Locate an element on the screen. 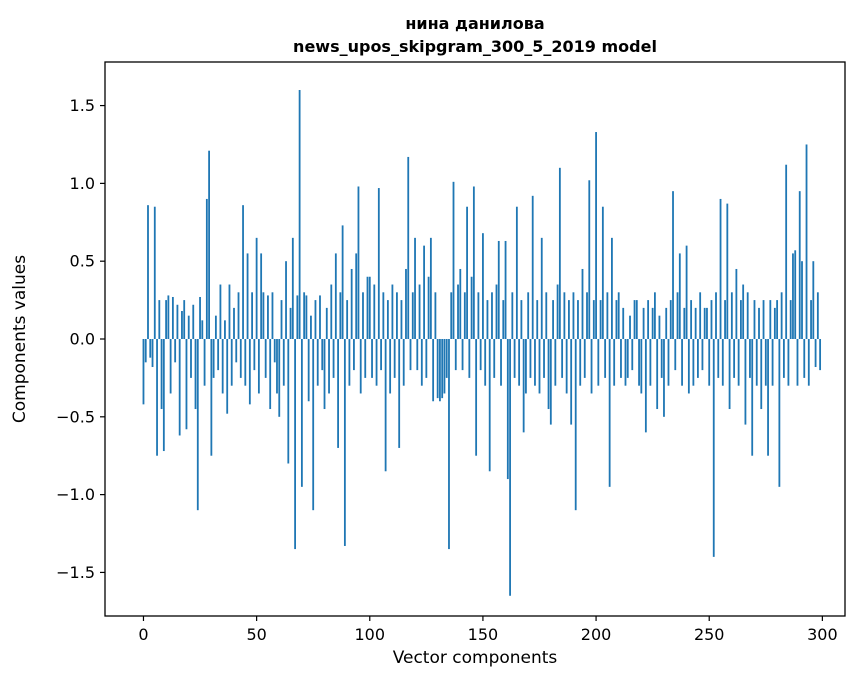 Image resolution: width=867 pixels, height=696 pixels. y-tick-label: 1.5 is located at coordinates (82, 105).